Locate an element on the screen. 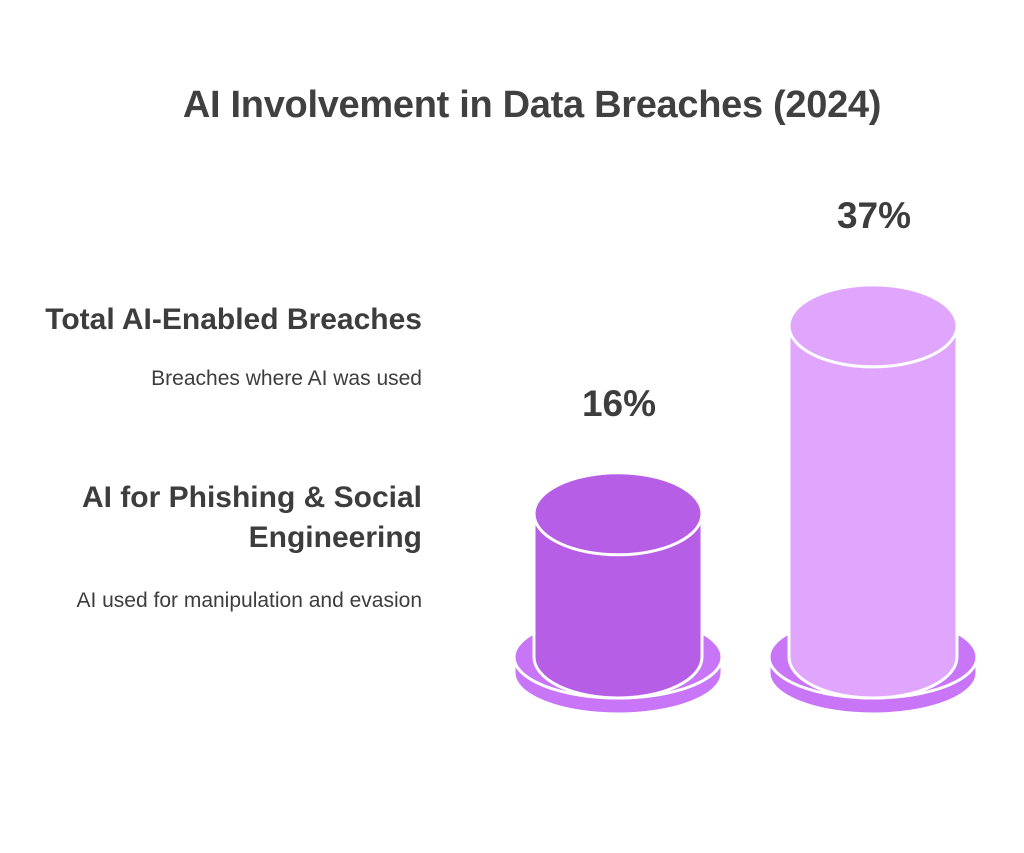 The height and width of the screenshot is (853, 1024). bar-value-label: 37% is located at coordinates (874, 215).